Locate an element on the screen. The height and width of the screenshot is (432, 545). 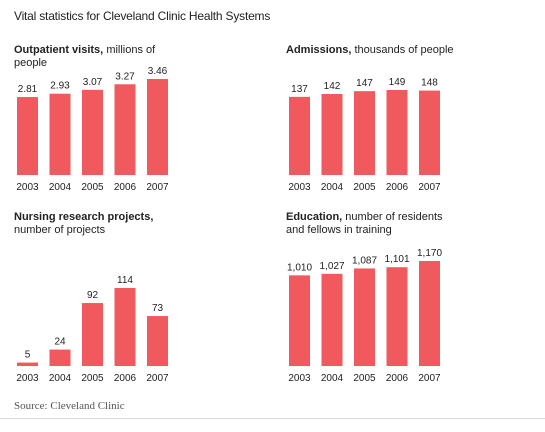
data-label-2007: 148 is located at coordinates (429, 83).